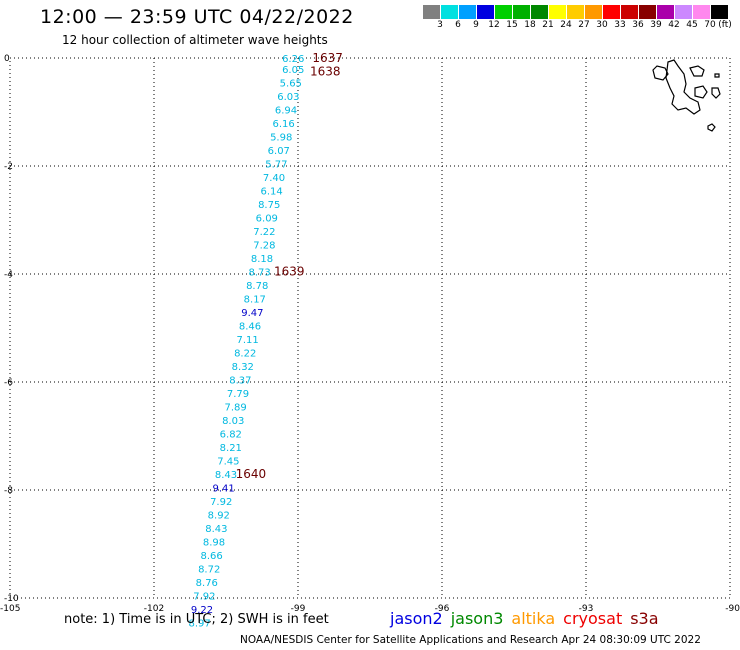 This screenshot has height=650, width=740. I want to click on legend-label: 24, so click(566, 25).